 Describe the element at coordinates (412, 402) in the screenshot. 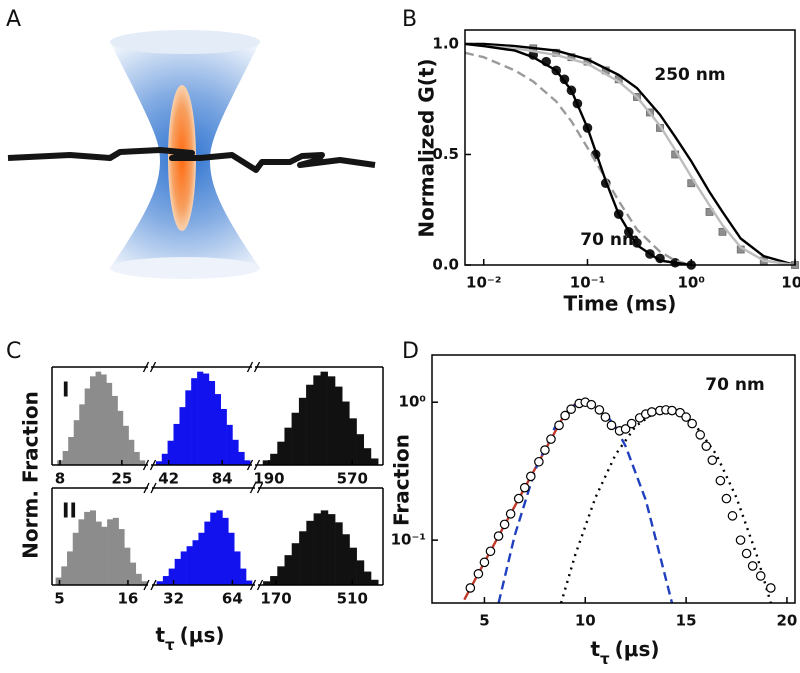

I see `y-tick-label: 10⁰` at that location.